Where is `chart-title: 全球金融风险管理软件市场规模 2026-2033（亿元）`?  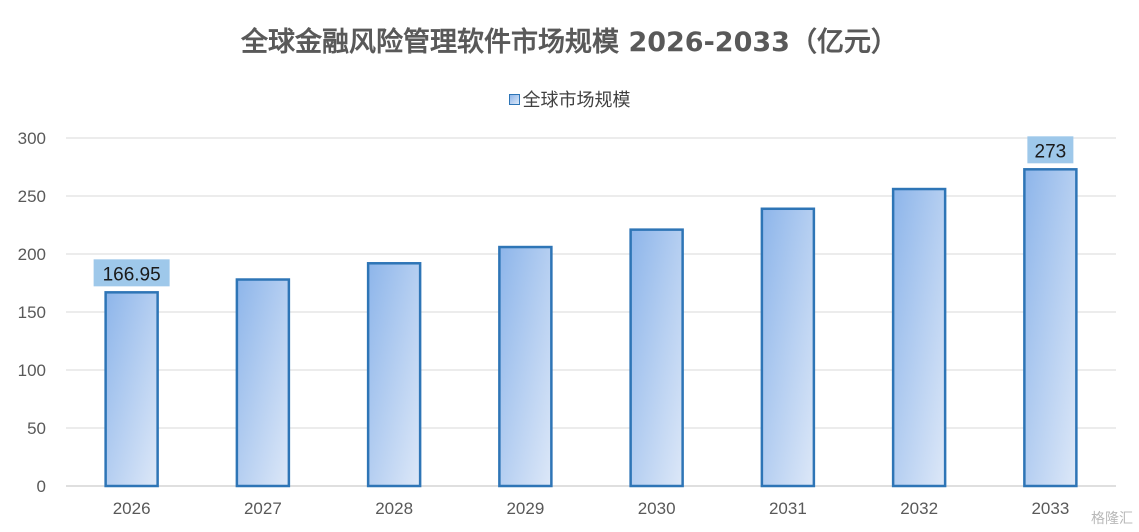
chart-title: 全球金融风险管理软件市场规模 2026-2033（亿元） is located at coordinates (569, 42).